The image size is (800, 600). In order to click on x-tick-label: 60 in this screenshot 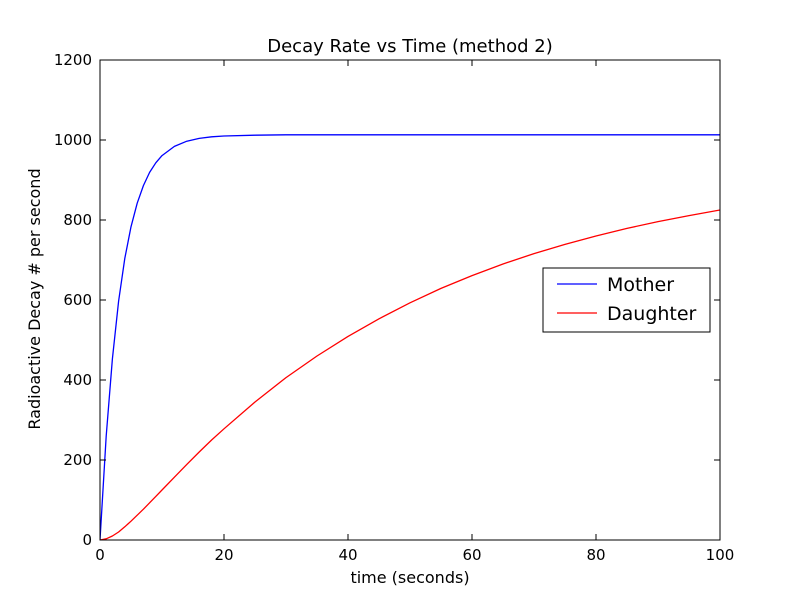, I will do `click(471, 555)`.